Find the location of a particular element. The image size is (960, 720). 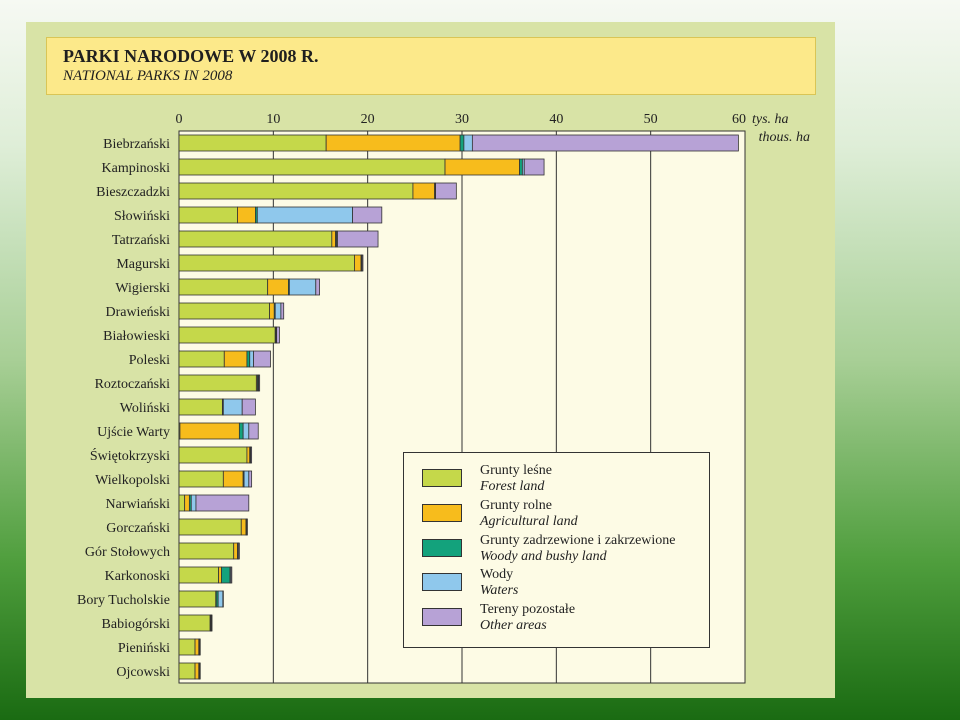

category-label: Woliński is located at coordinates (145, 408).